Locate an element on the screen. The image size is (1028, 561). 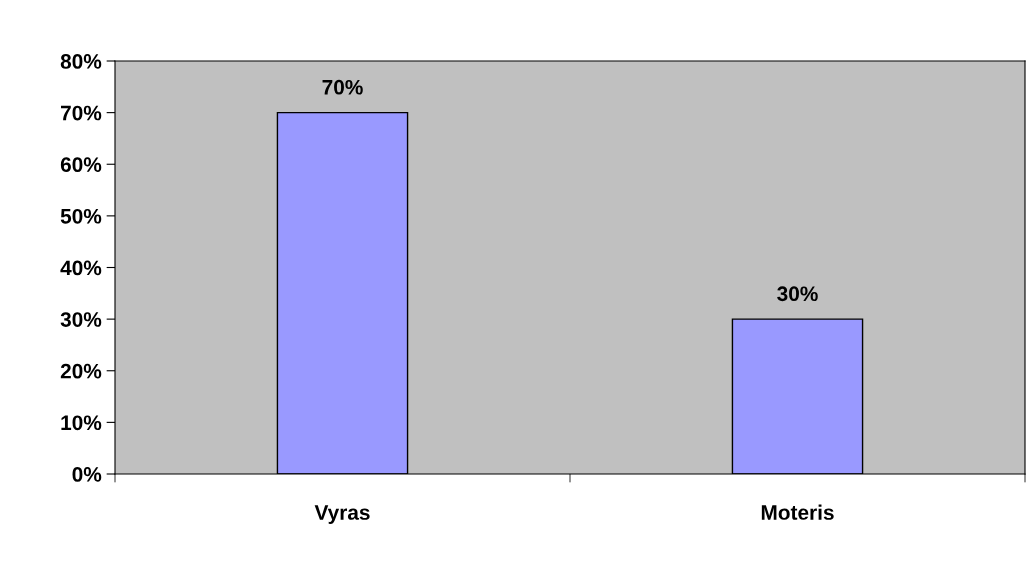
y-tick-label: 0% is located at coordinates (87, 474).